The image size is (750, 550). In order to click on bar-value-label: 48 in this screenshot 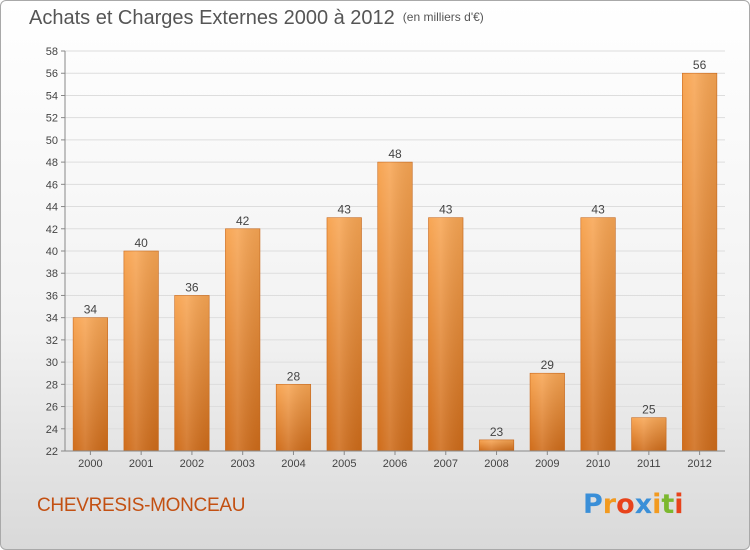, I will do `click(395, 154)`.